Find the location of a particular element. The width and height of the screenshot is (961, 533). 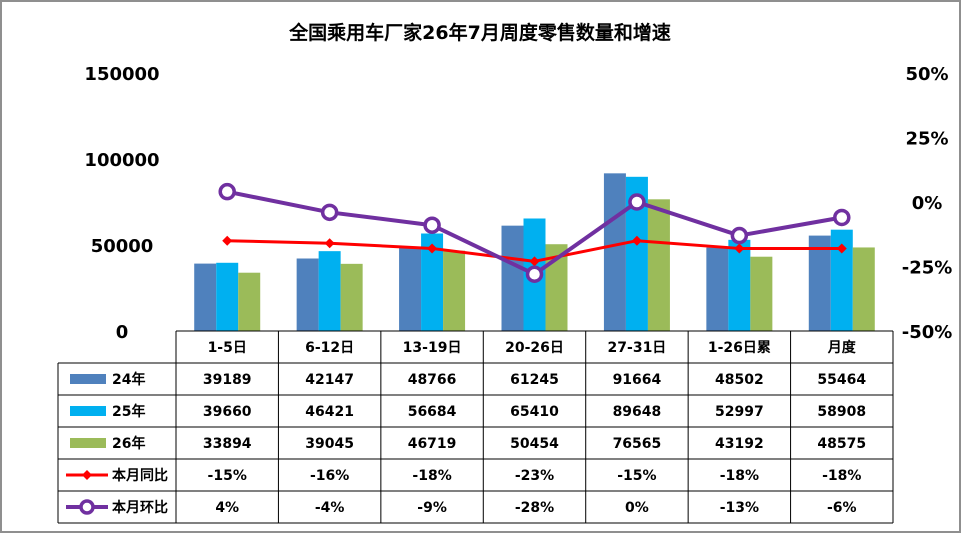

right-axis-tick-label: -25% is located at coordinates (927, 268).